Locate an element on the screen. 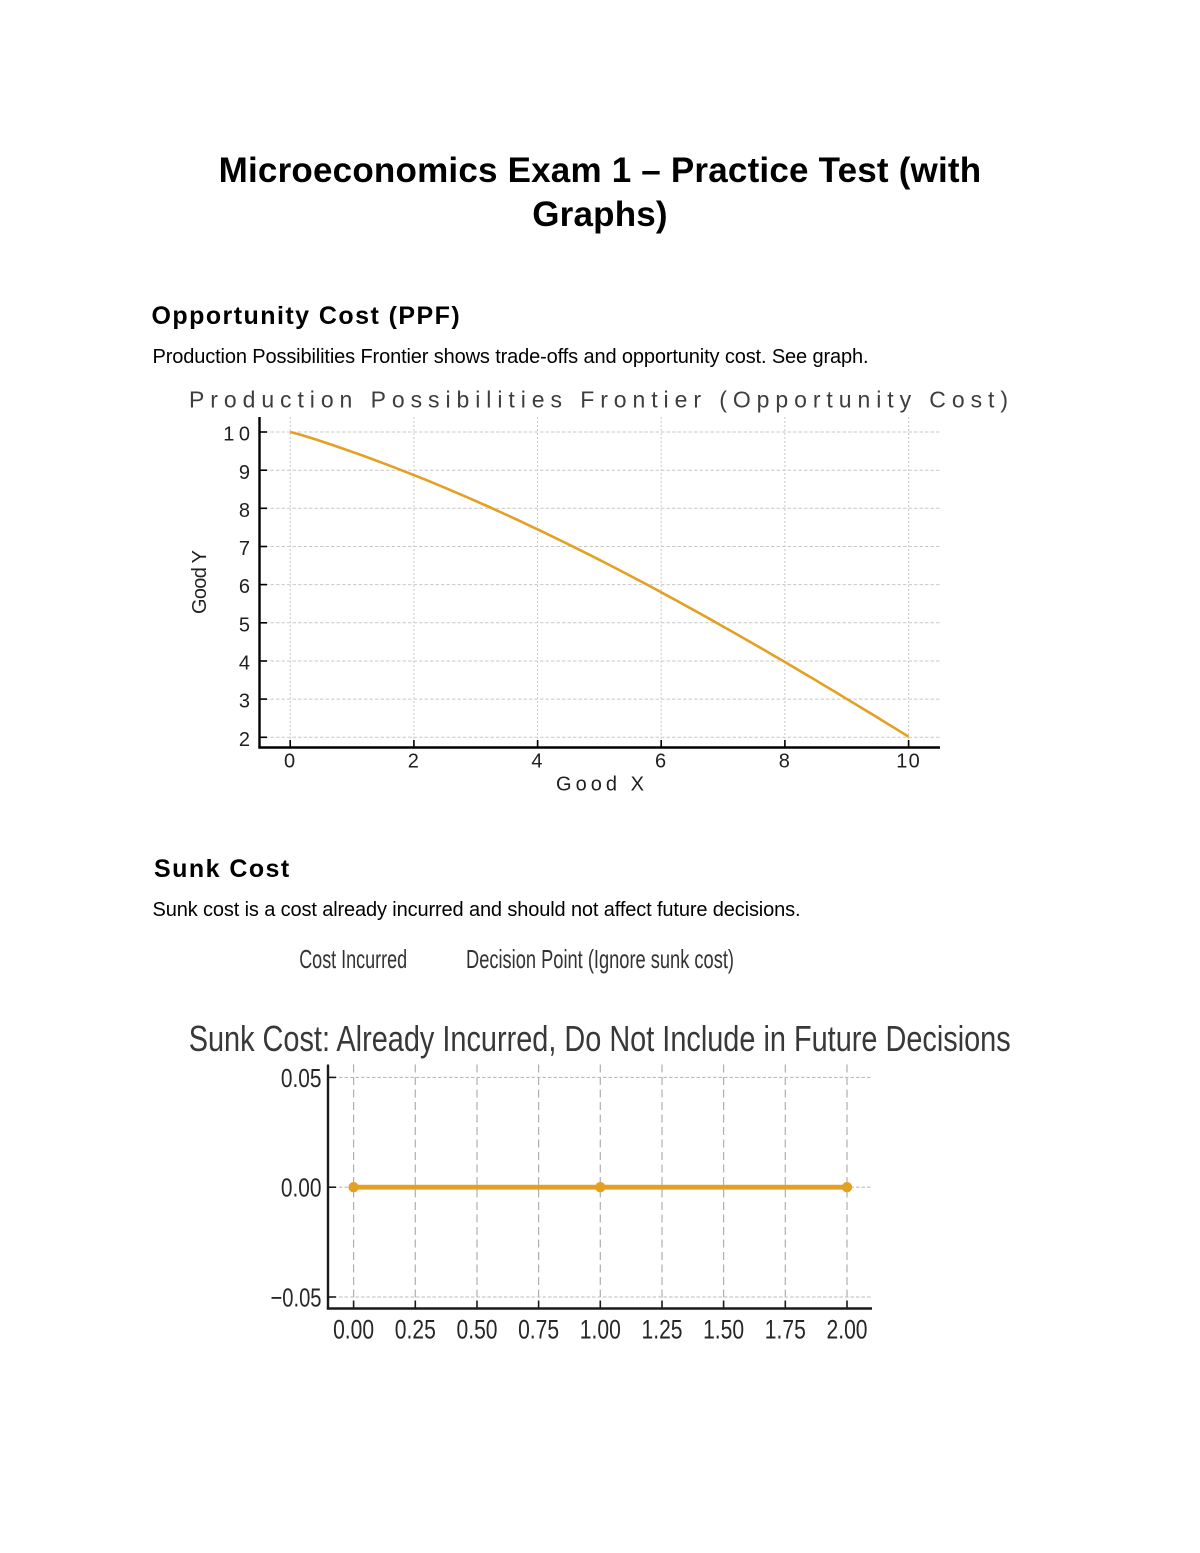 This screenshot has height=1553, width=1200. svg-text: 1.50 is located at coordinates (723, 1330).